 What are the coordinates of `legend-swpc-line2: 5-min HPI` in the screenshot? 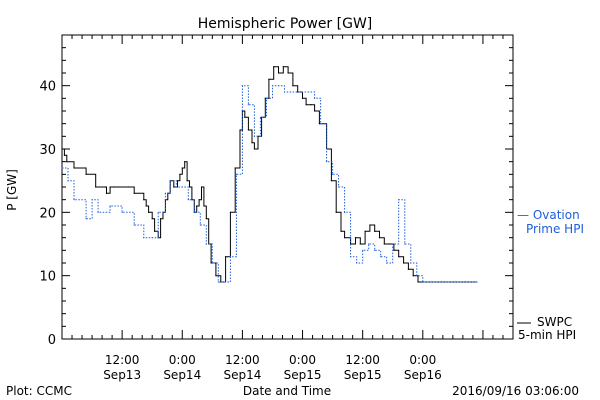 It's located at (547, 335).